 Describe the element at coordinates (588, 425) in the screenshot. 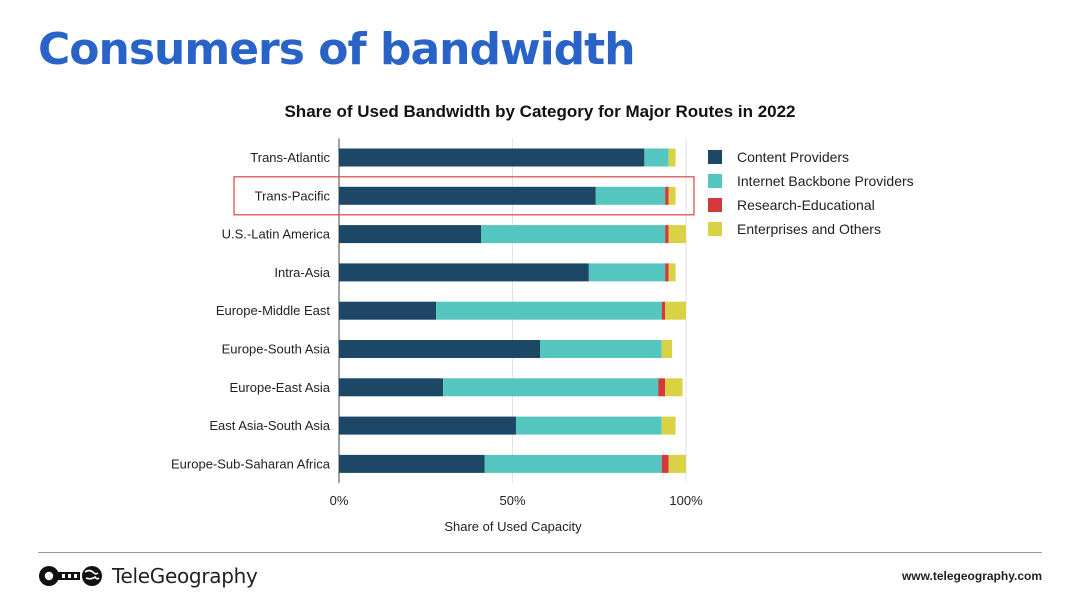

I see `bar-east-asia-south-asia-internet-backbone-providers` at that location.